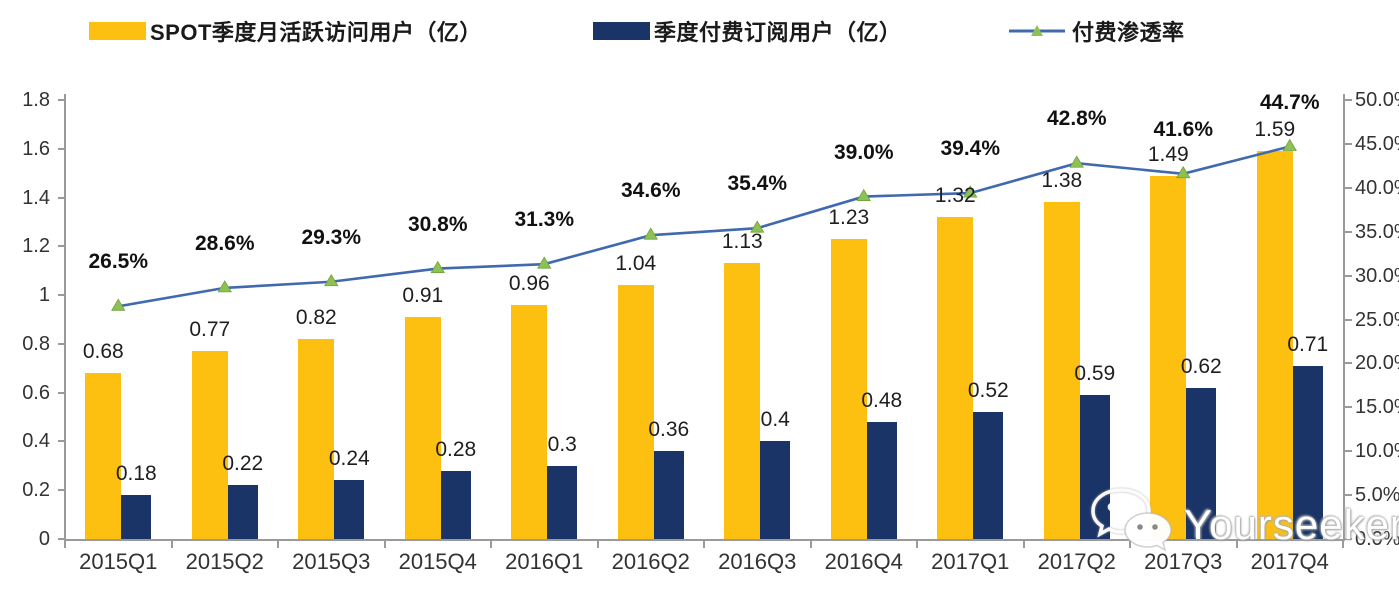 Image resolution: width=1399 pixels, height=596 pixels. I want to click on mau-legend-label: SPOT季度月活跃访问用户（亿）, so click(316, 32).